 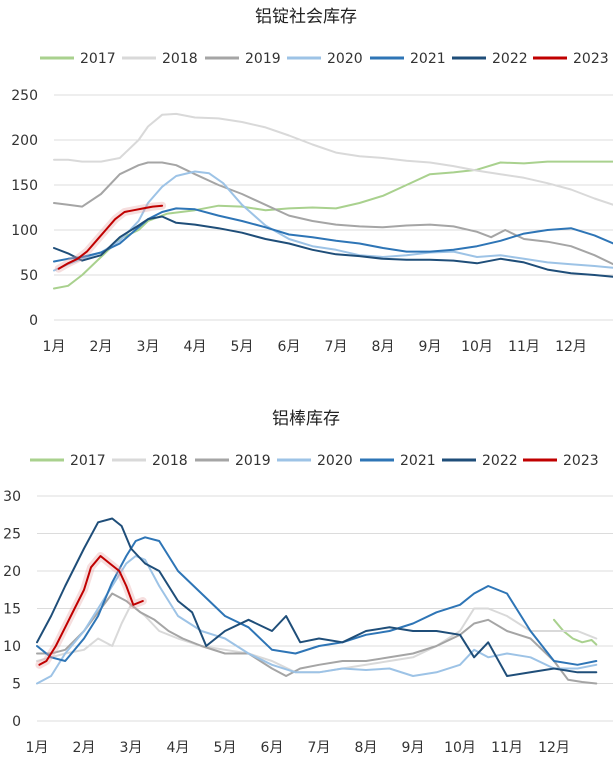 What do you see at coordinates (16, 685) in the screenshot?
I see `y-tick-label: 5` at bounding box center [16, 685].